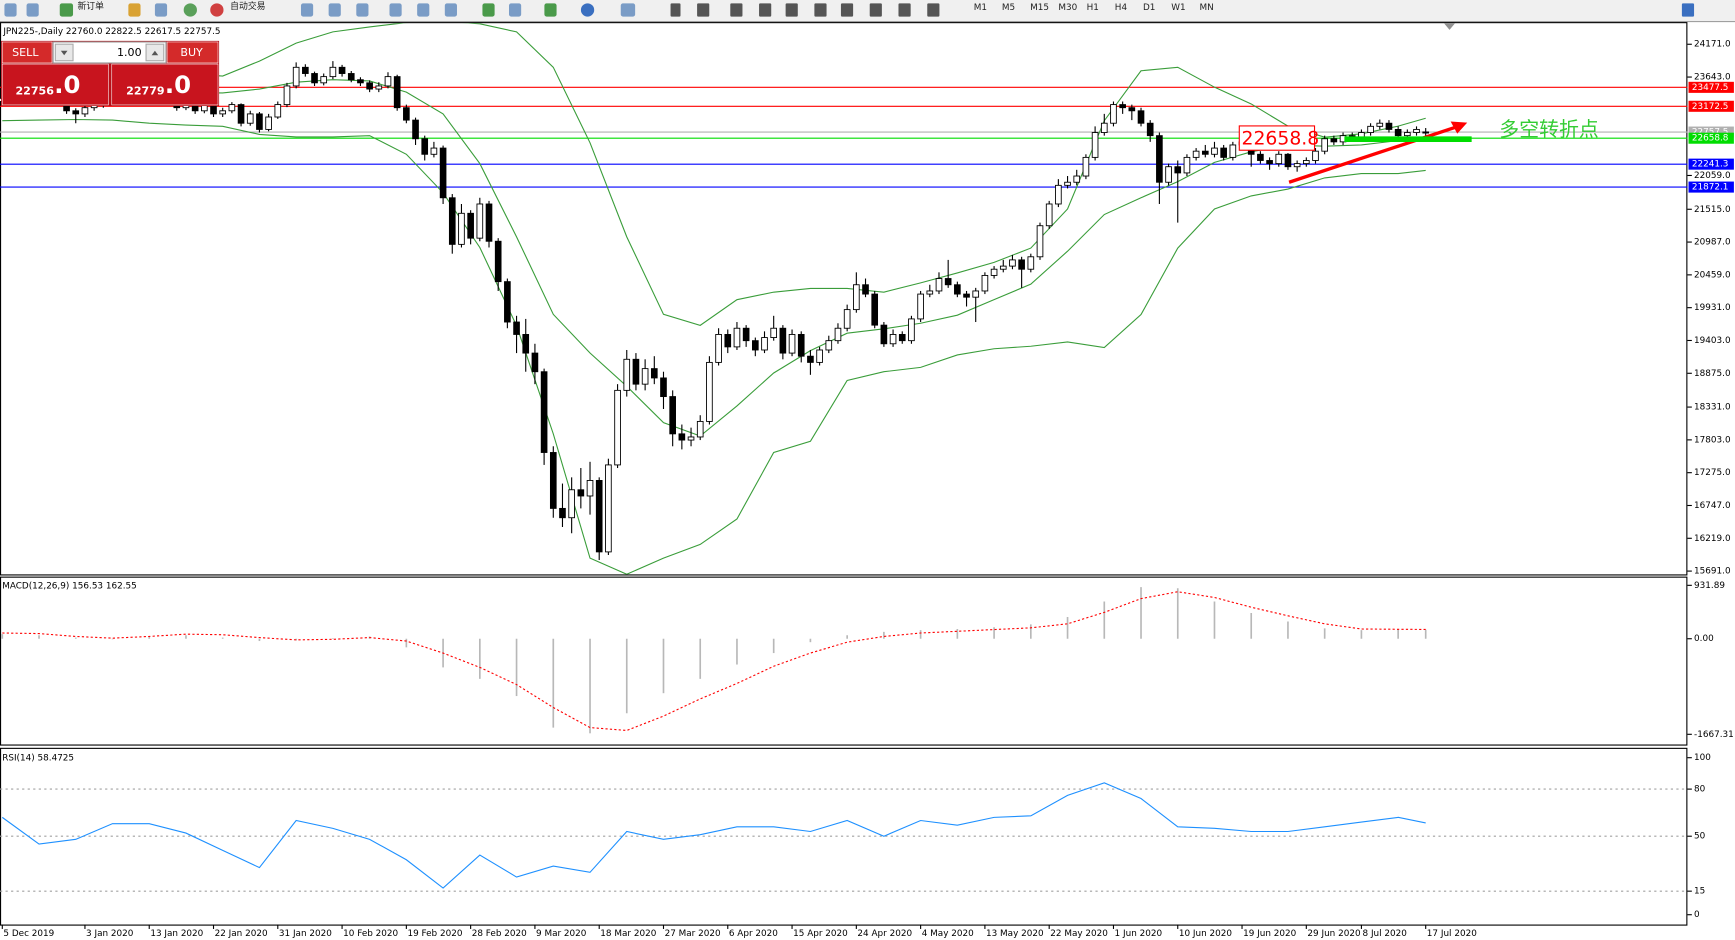 This screenshot has height=940, width=1735. Describe the element at coordinates (1548, 129) in the screenshot. I see `pivot-note: 多空转折点` at that location.